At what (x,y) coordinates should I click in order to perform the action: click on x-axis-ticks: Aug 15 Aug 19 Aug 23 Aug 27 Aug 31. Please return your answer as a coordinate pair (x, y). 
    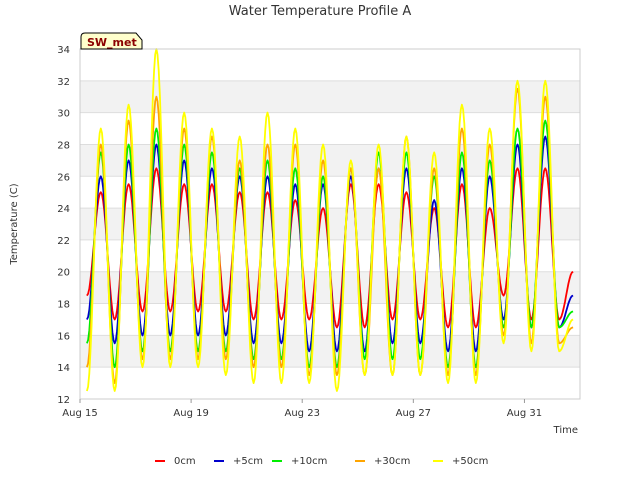
    Looking at the image, I should click on (302, 409).